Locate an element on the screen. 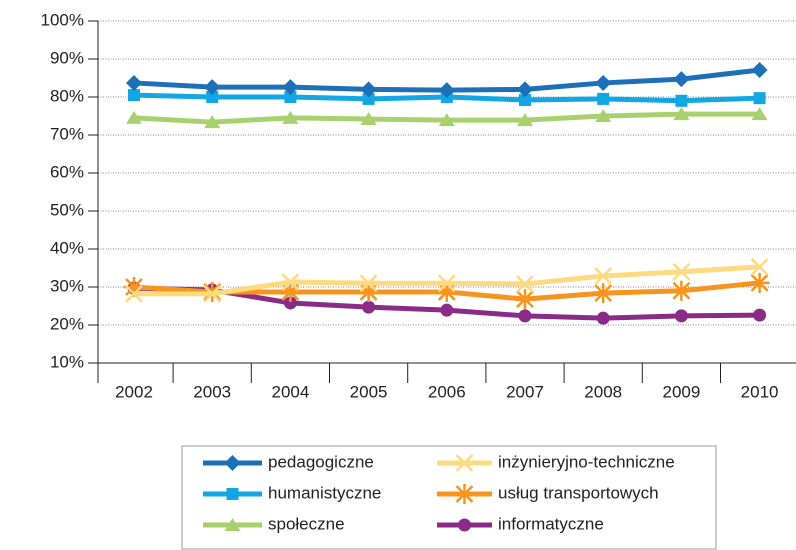  legend-label: usług transportowych is located at coordinates (578, 492).